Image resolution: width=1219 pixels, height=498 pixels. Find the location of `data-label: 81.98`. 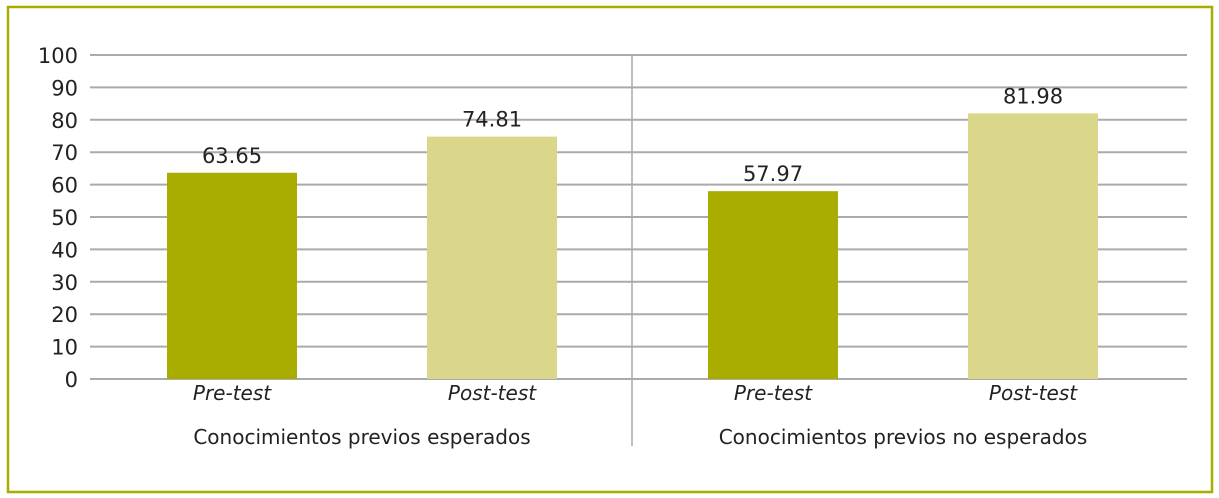

data-label: 81.98 is located at coordinates (1033, 96).